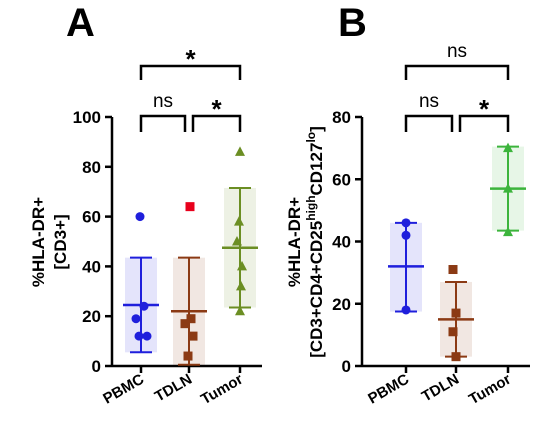 The image size is (550, 447). Describe the element at coordinates (173, 388) in the screenshot. I see `panel-a-x-tick-label: TDLN` at that location.